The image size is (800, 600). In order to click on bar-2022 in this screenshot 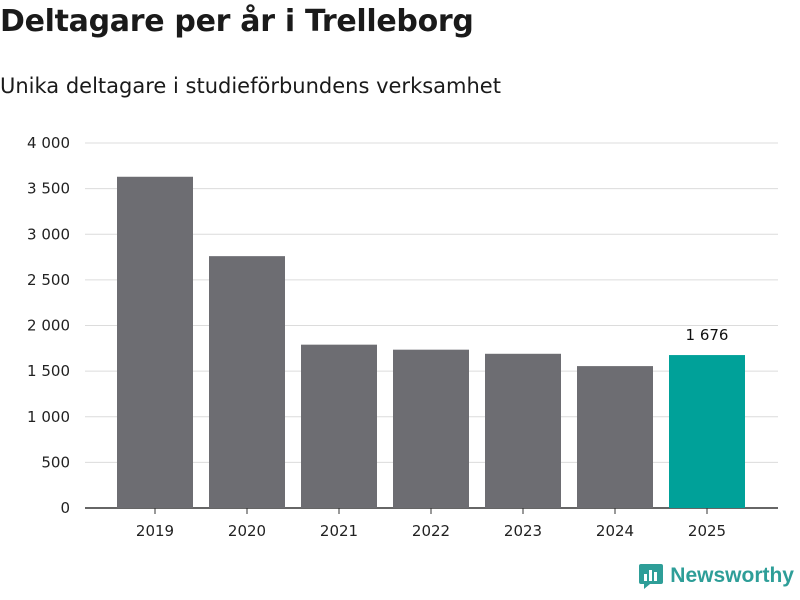, I will do `click(431, 428)`.